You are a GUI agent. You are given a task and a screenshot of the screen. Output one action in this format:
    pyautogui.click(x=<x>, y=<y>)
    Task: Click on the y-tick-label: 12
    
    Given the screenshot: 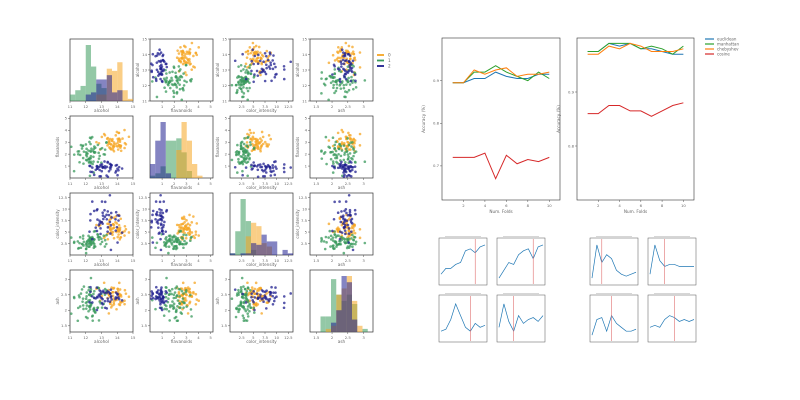 What is the action you would take?
    pyautogui.click(x=224, y=85)
    